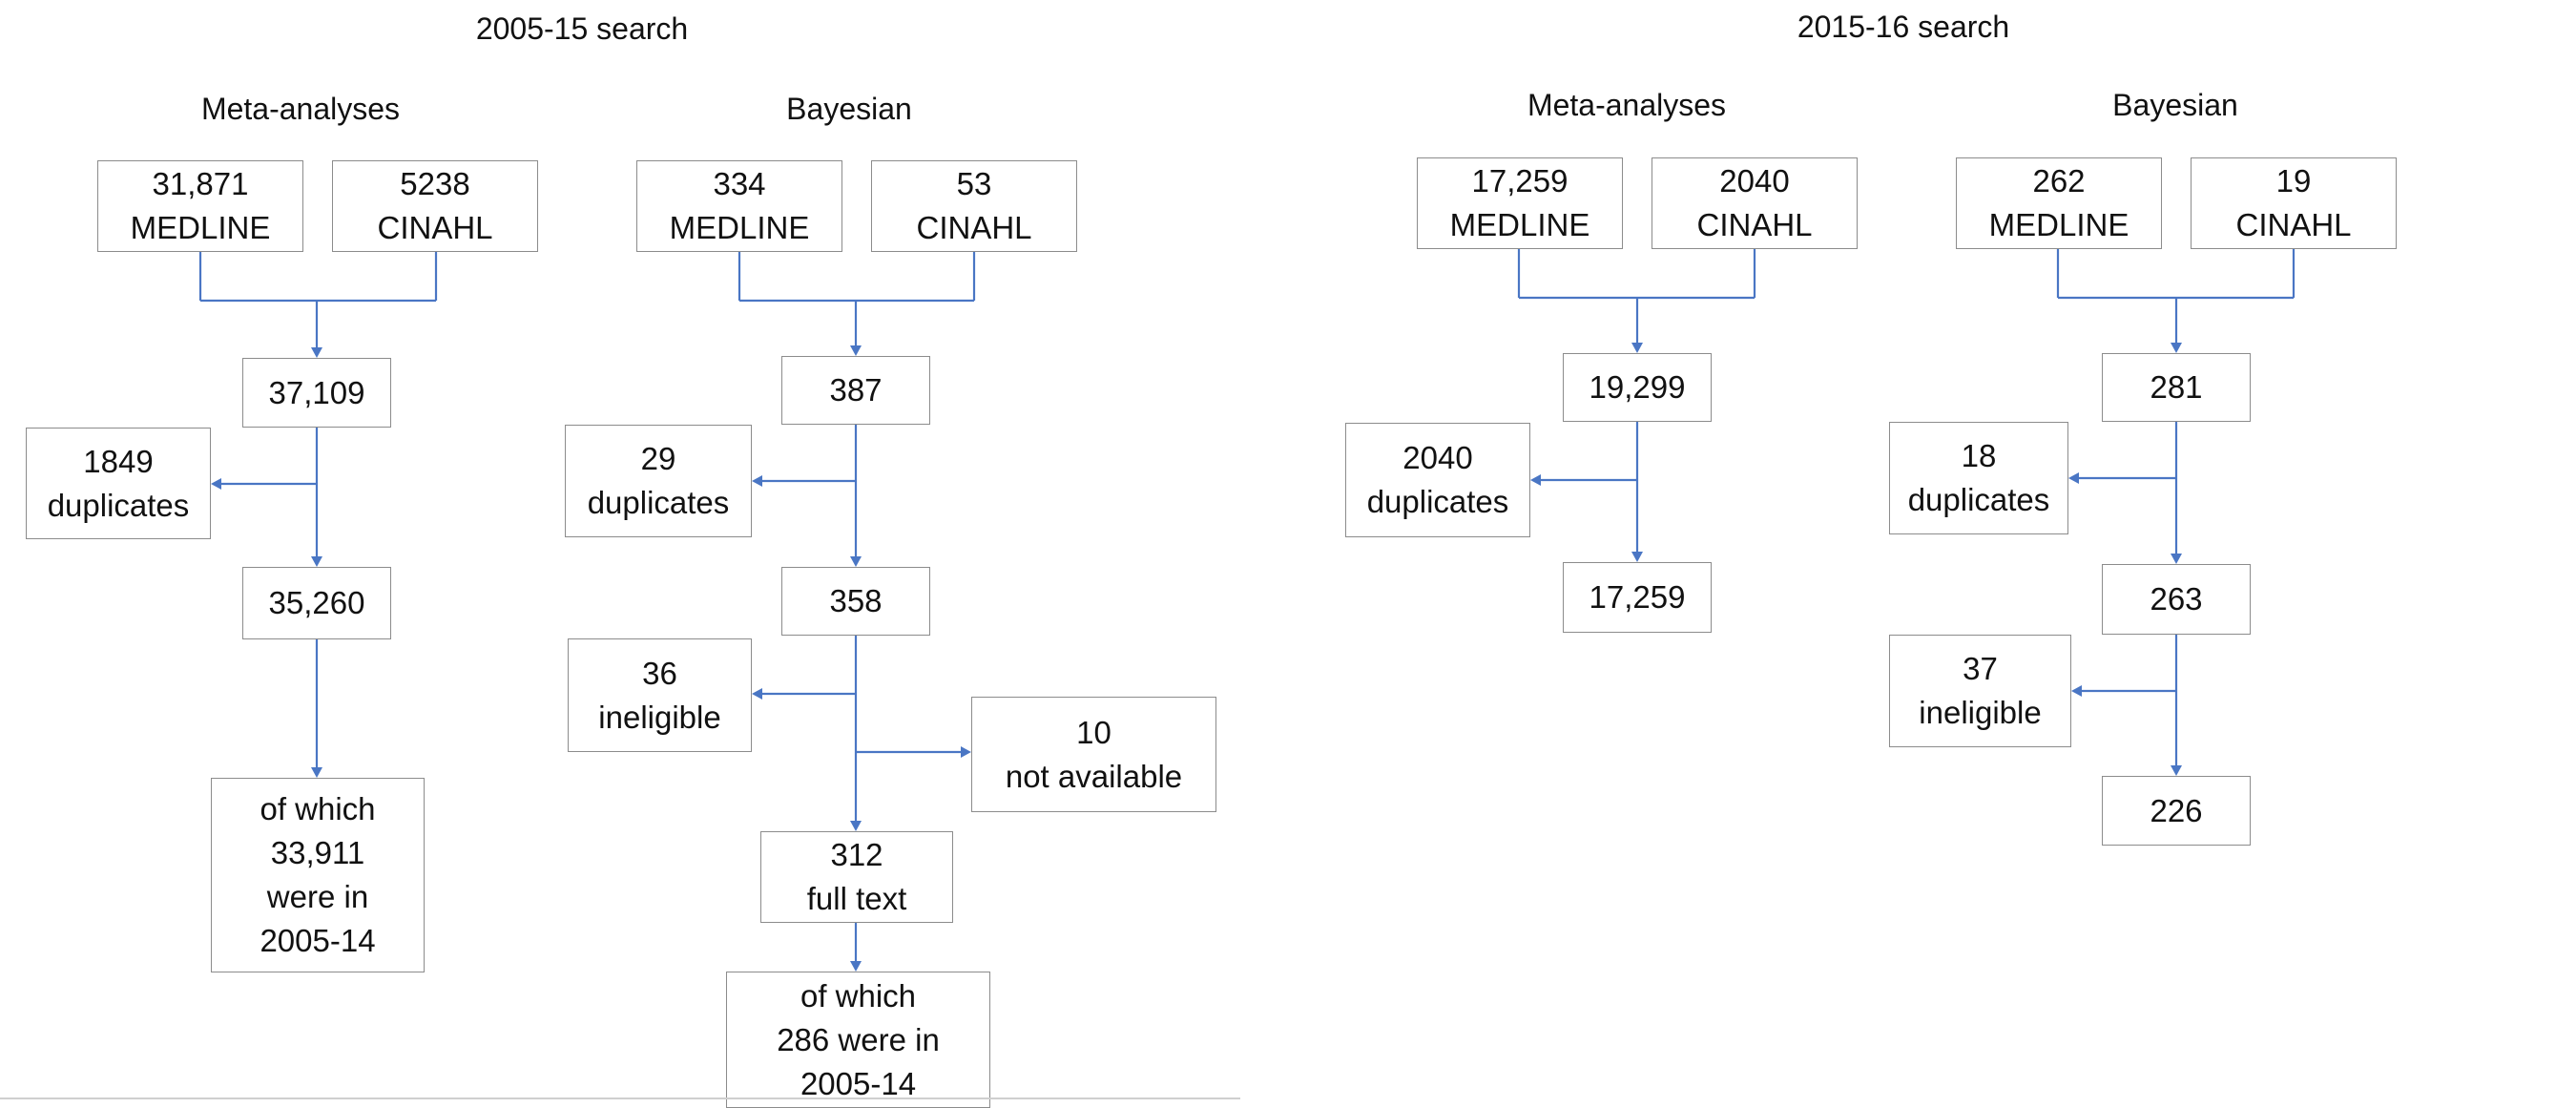 This screenshot has height=1108, width=2576. I want to click on final-line-3: were in, so click(317, 896).